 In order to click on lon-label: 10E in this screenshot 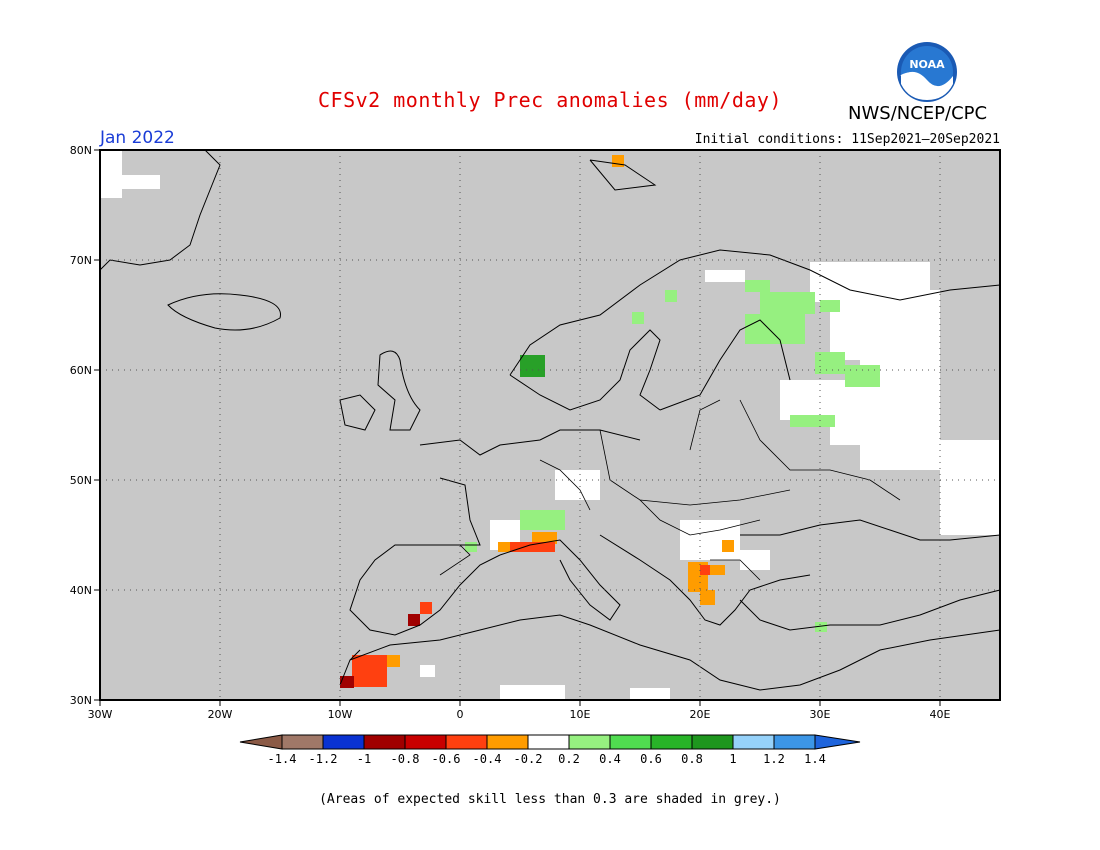, I will do `click(580, 714)`.